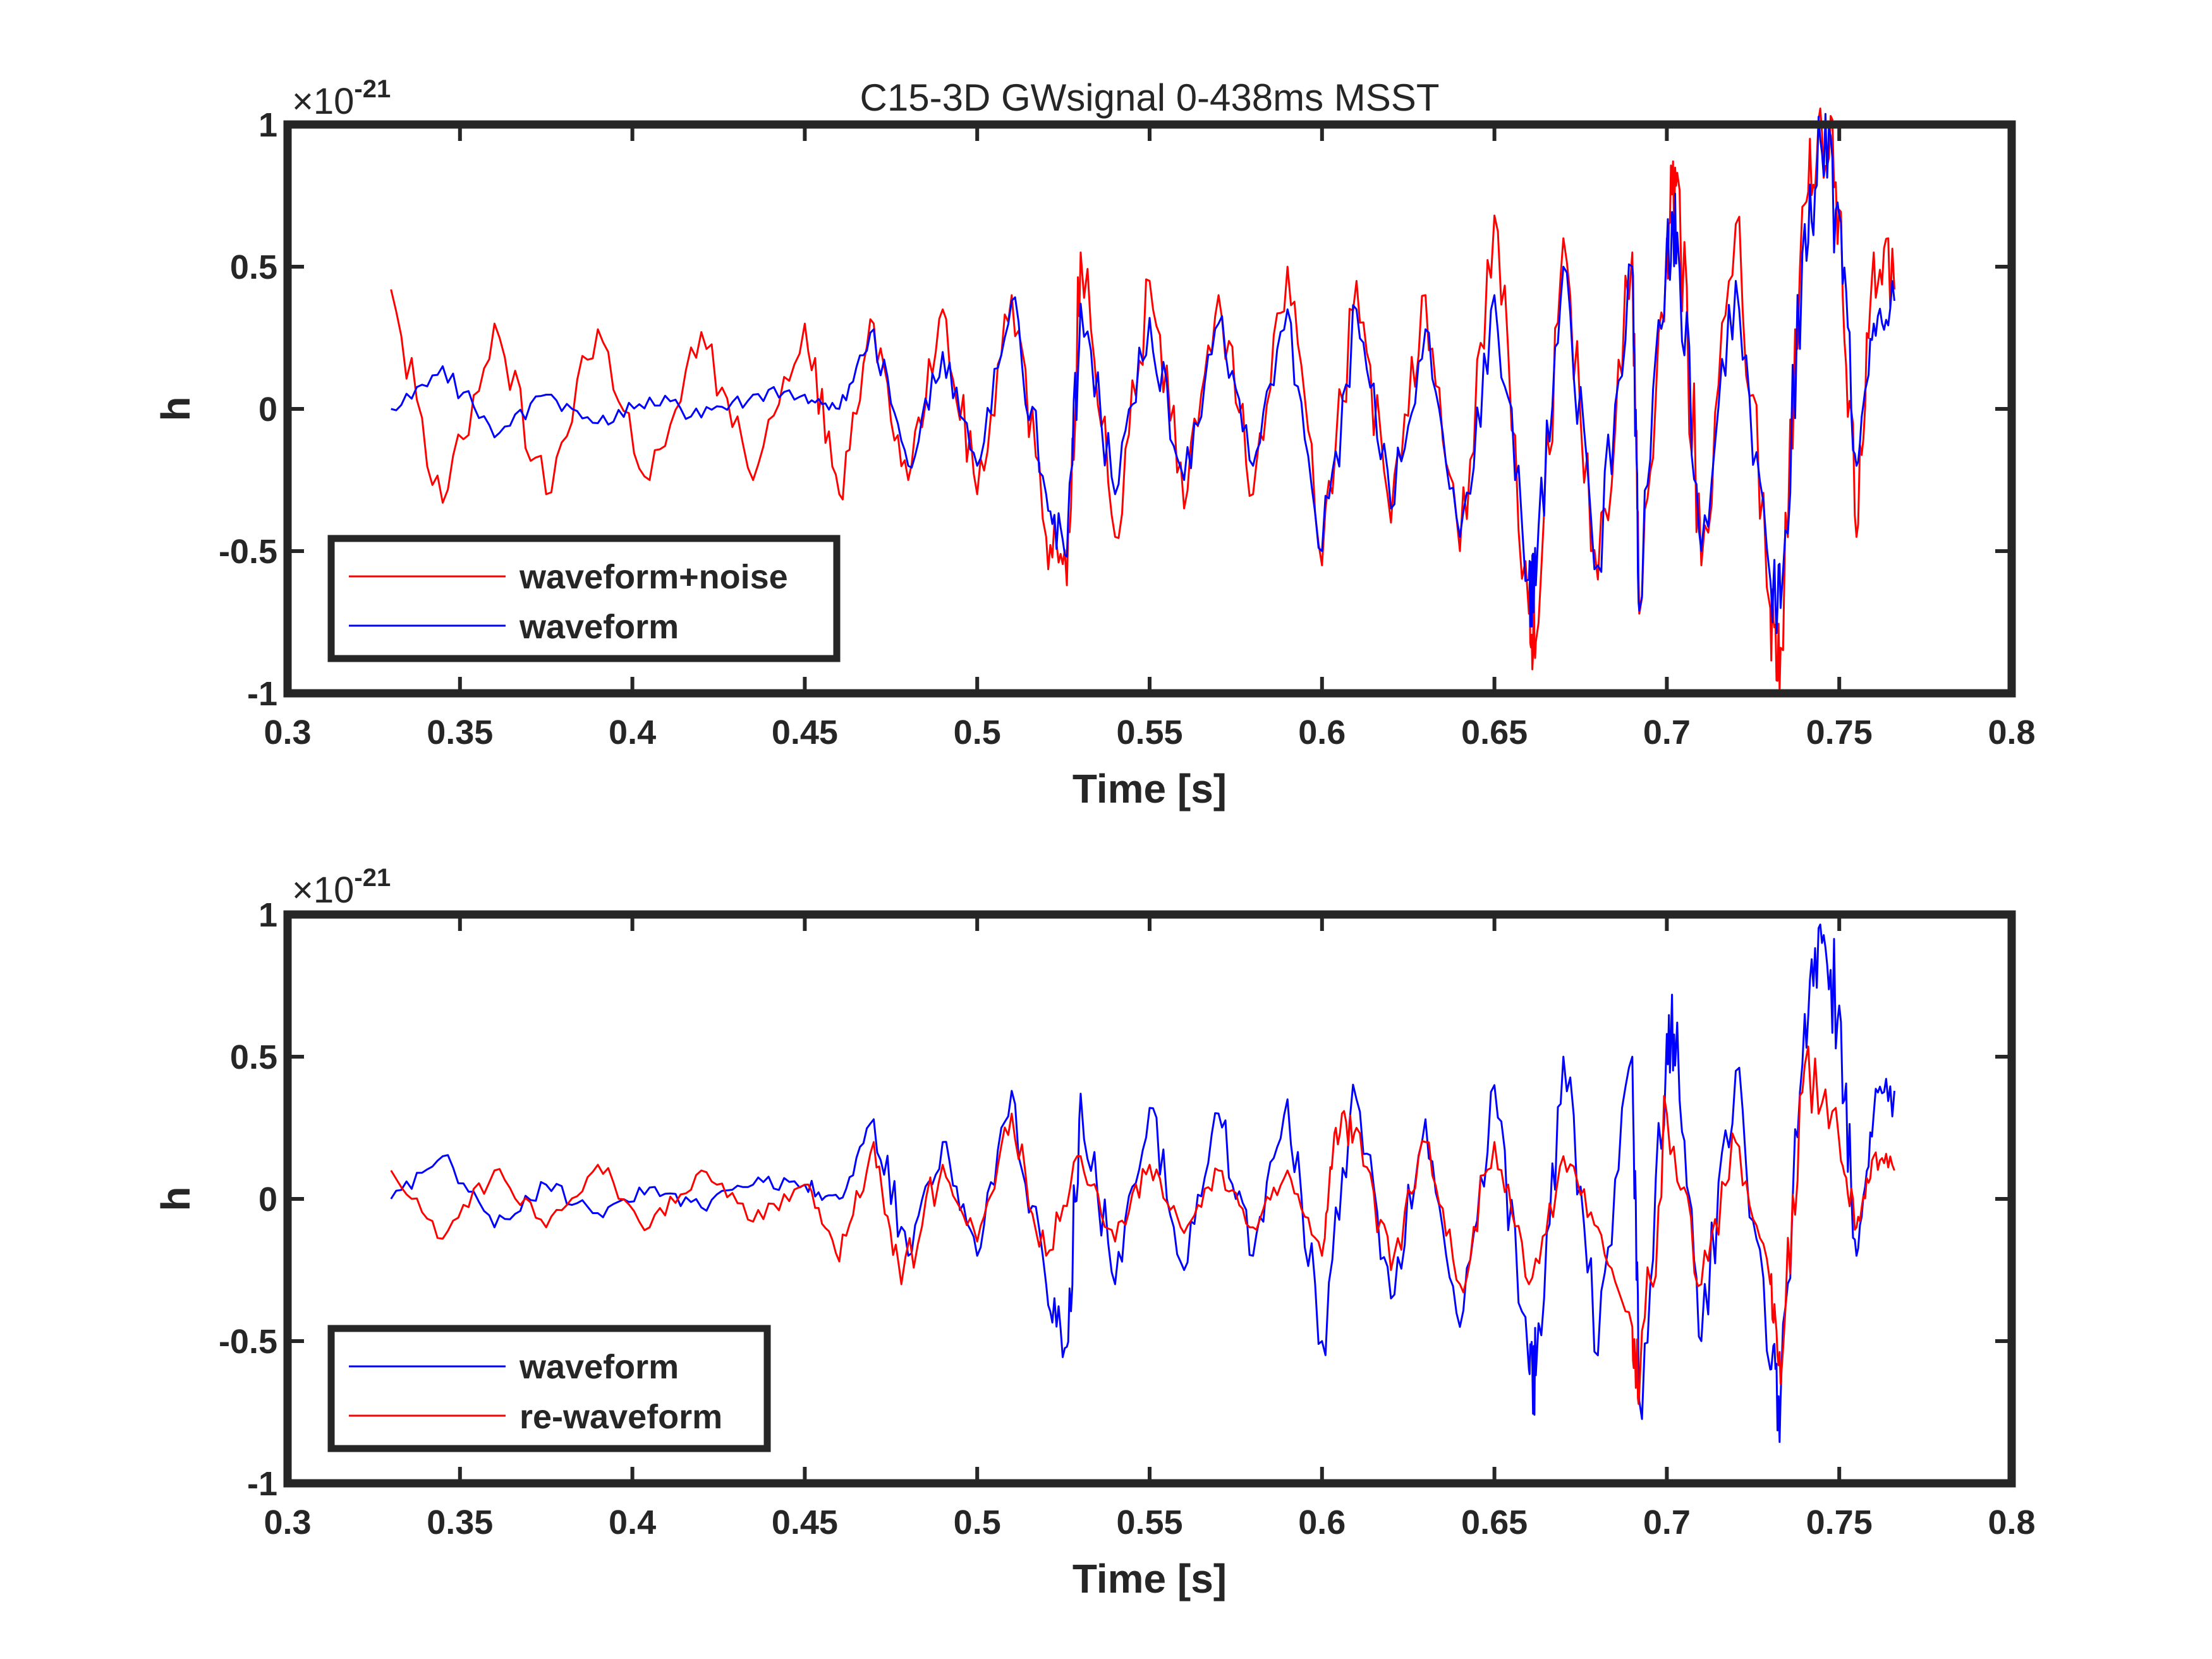 This screenshot has height=1659, width=2212. Describe the element at coordinates (460, 732) in the screenshot. I see `top-xtick-label: 0.35` at that location.